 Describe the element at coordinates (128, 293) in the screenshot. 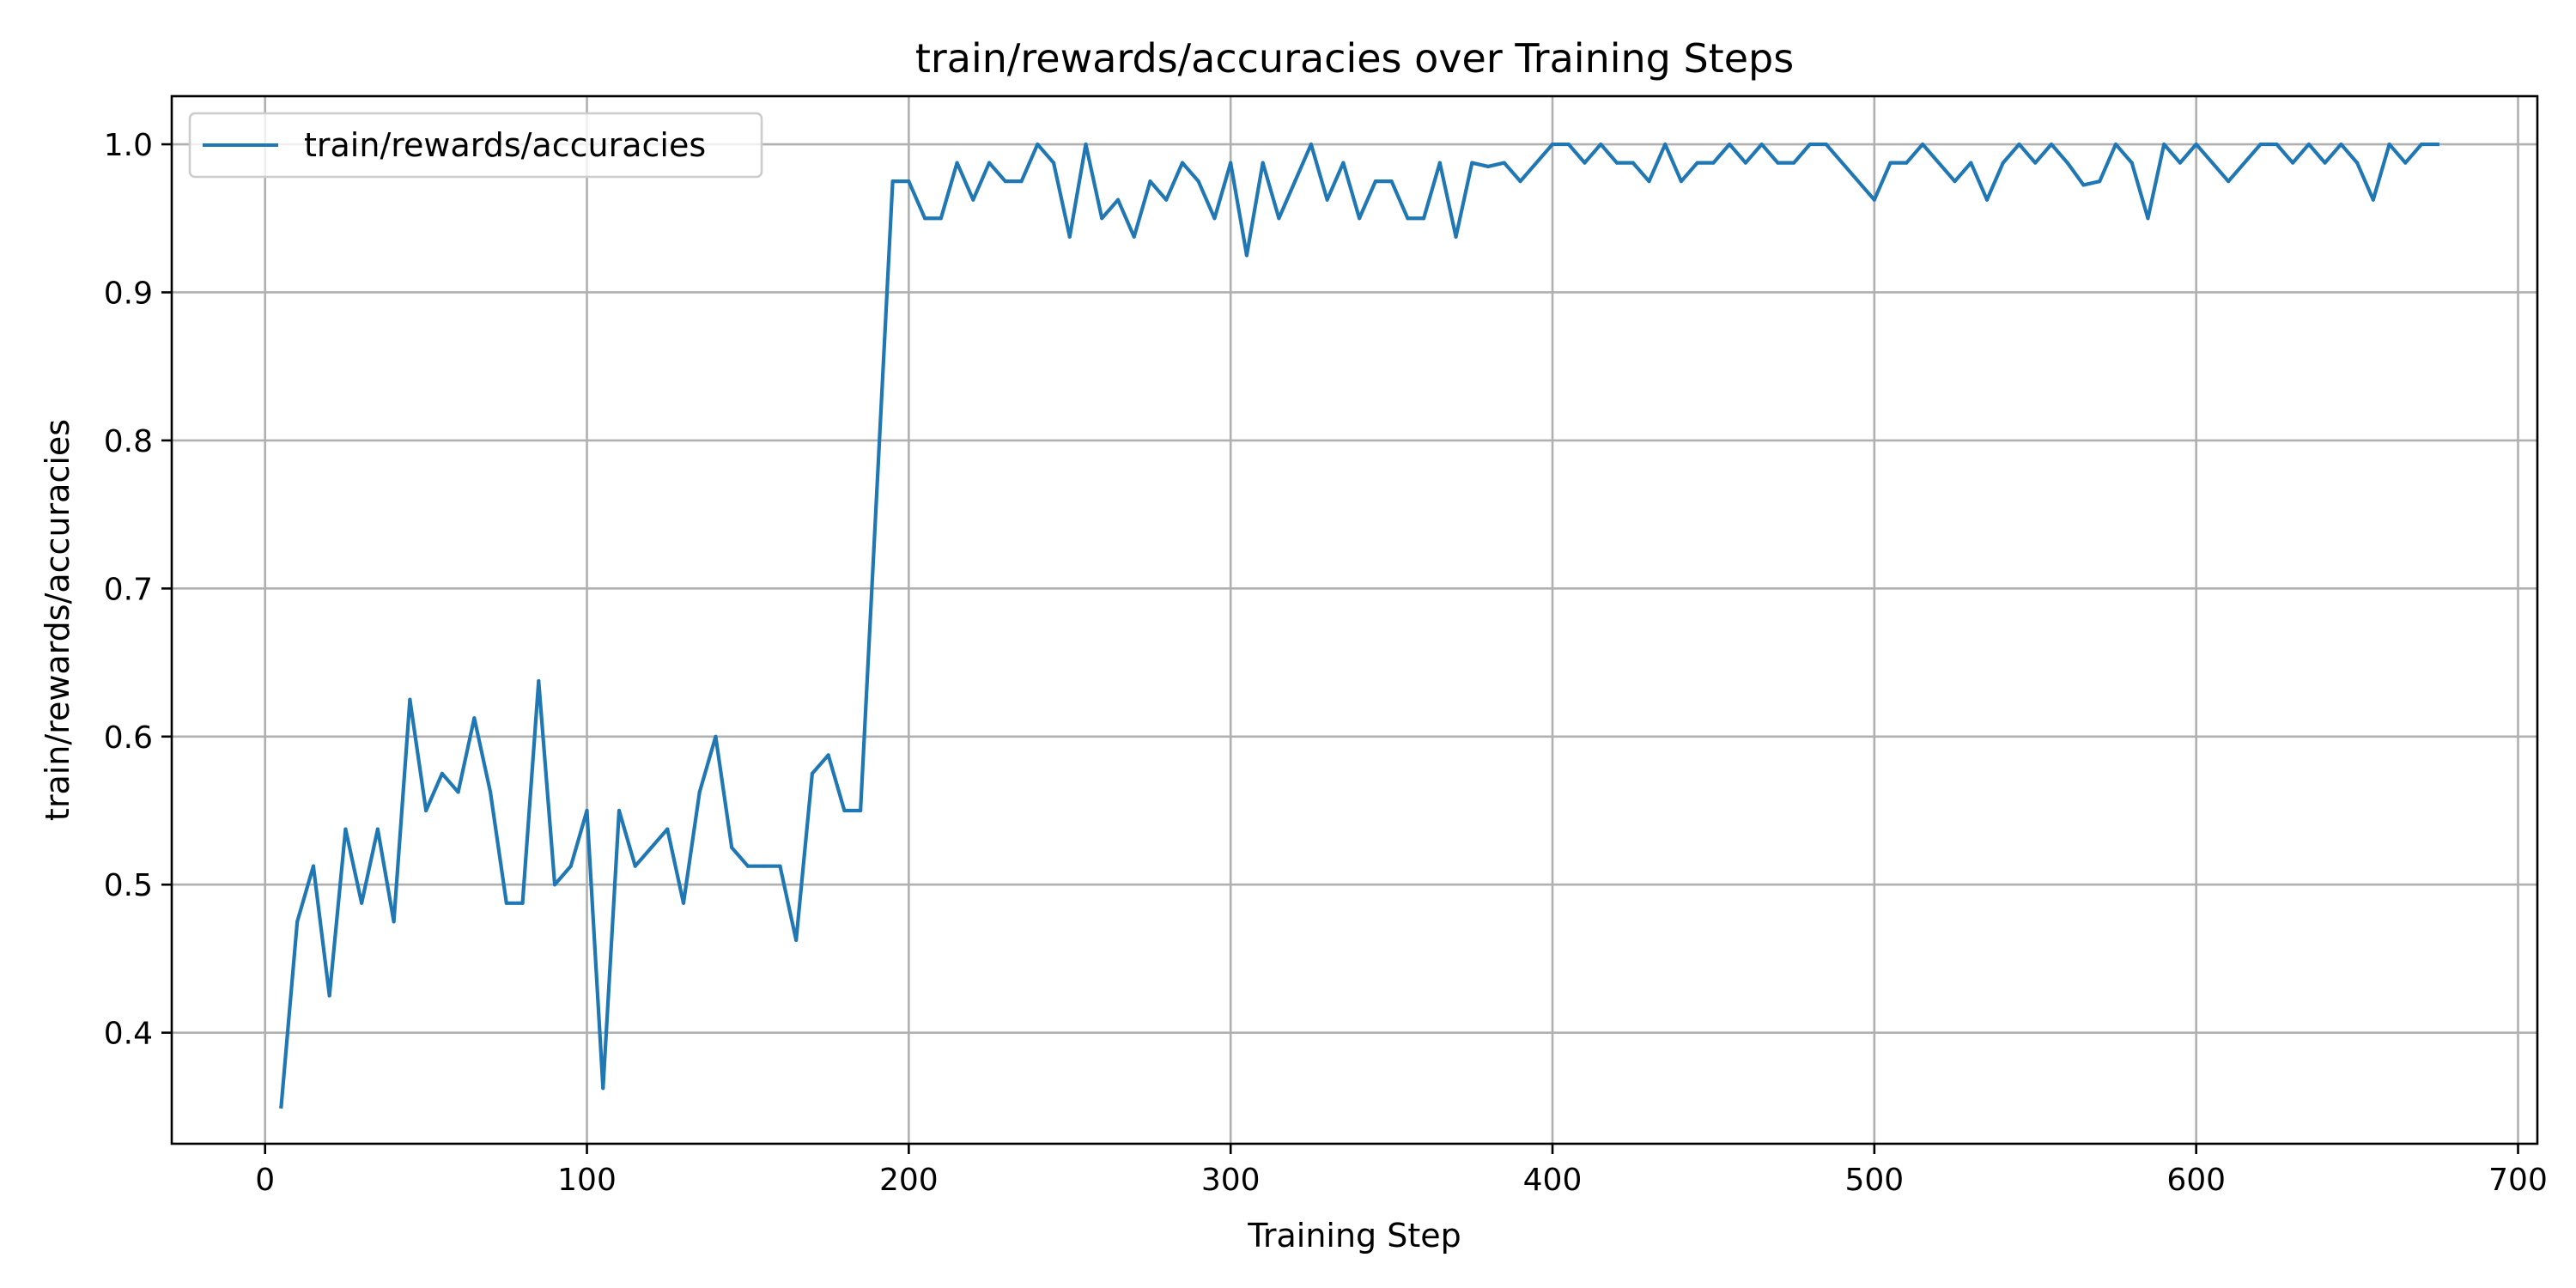

I see `y-tick-label: 0.9` at that location.